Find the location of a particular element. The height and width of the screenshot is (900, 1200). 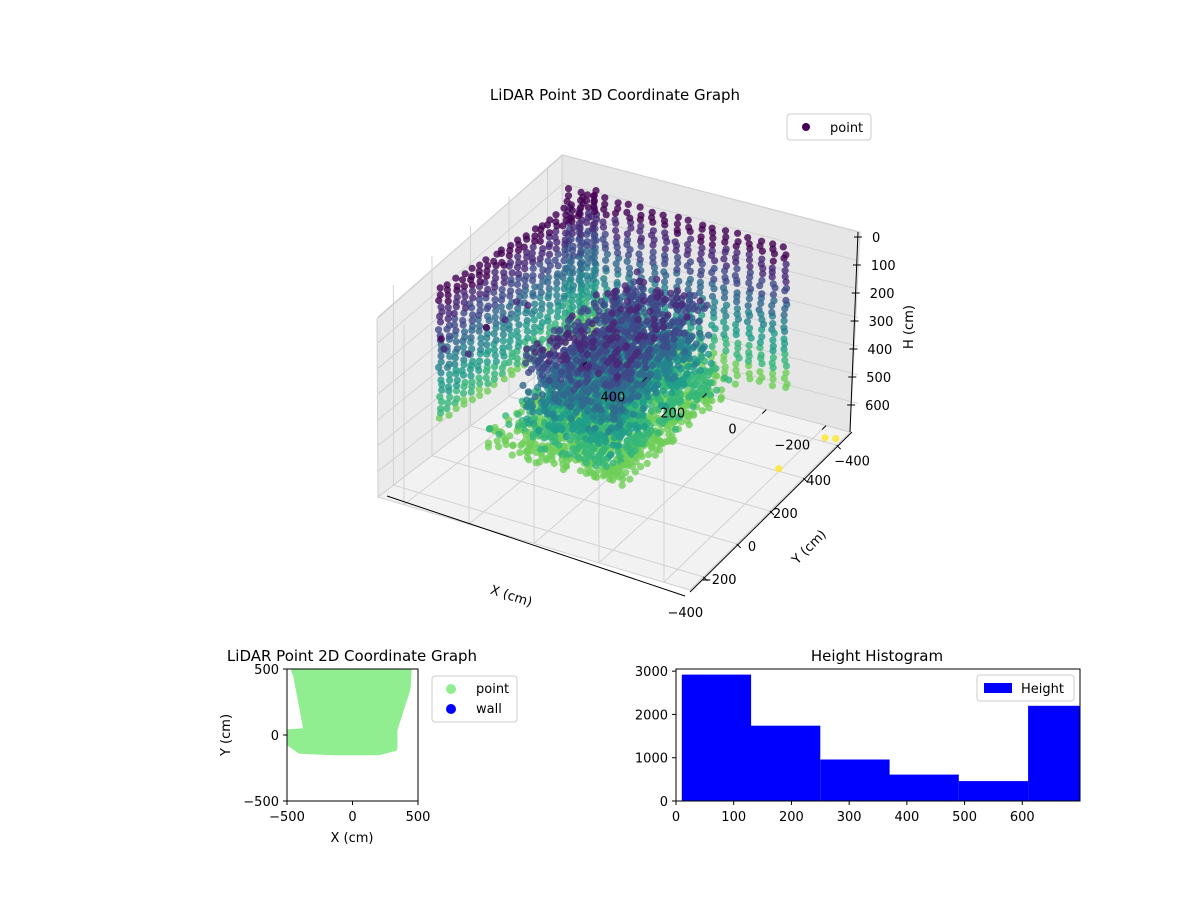

x-tick-label-hist: 400 is located at coordinates (906, 817).